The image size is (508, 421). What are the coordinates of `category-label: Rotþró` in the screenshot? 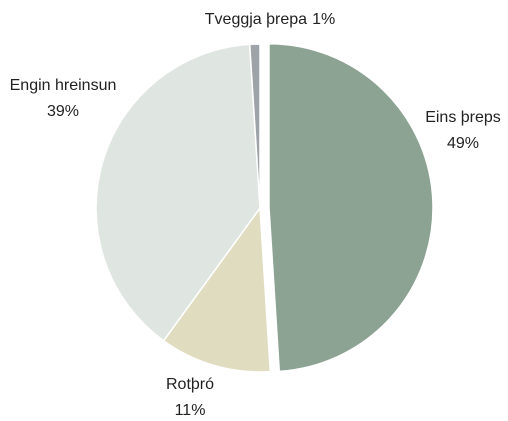 It's located at (190, 384).